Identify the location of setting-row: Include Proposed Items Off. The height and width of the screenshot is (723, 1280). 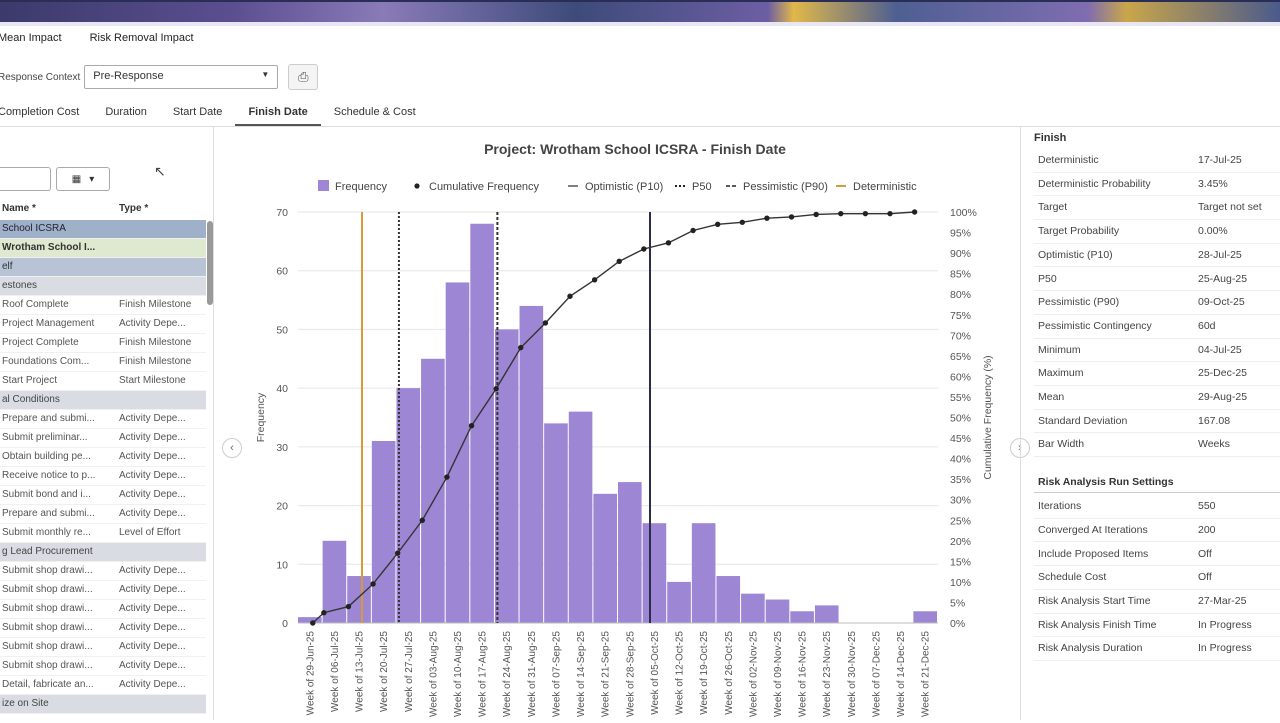
(1157, 555).